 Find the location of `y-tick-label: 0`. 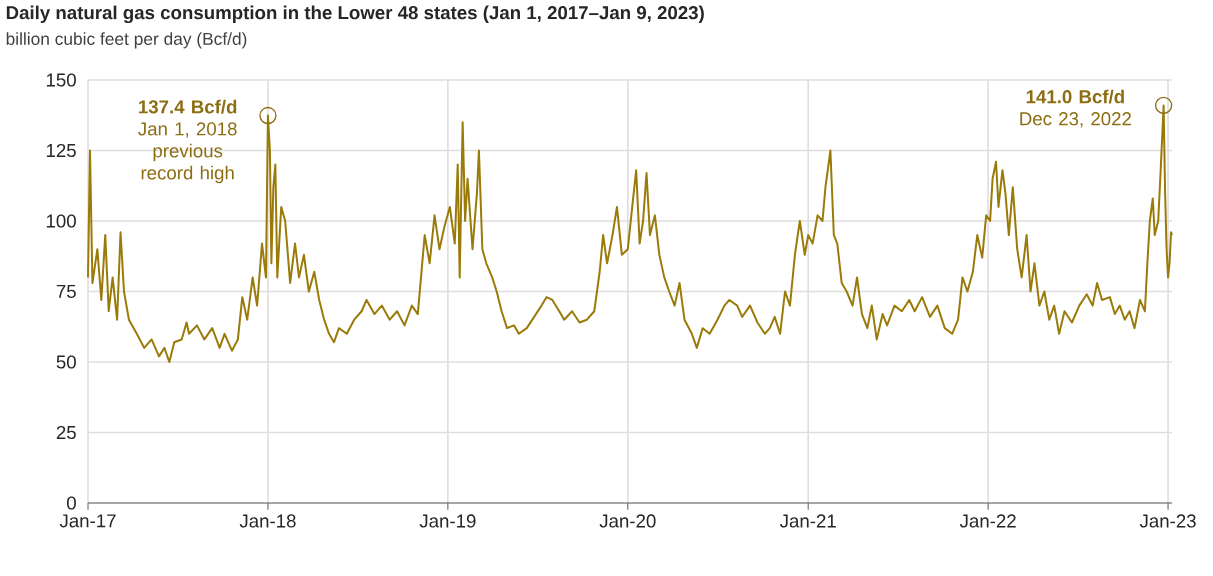

y-tick-label: 0 is located at coordinates (71, 503).